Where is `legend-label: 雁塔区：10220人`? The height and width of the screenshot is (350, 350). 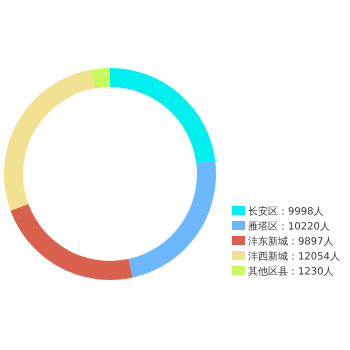 legend-label: 雁塔区：10220人 is located at coordinates (289, 226).